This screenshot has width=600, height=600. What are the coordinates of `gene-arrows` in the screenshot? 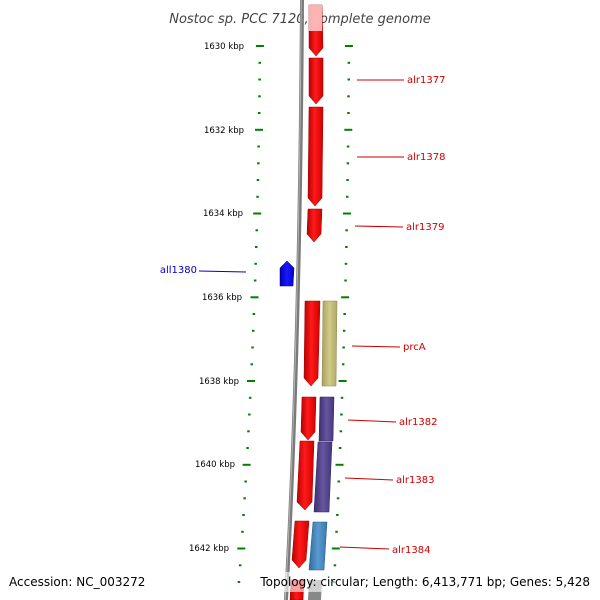 It's located at (308, 302).